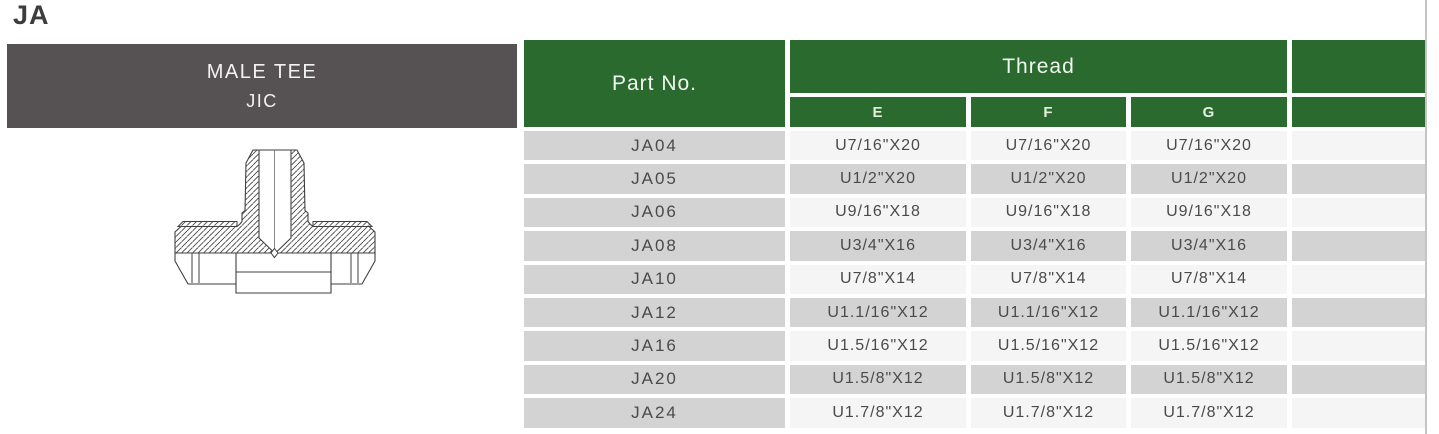  I want to click on thread-f-cell: U1.5/8"X12, so click(1048, 379).